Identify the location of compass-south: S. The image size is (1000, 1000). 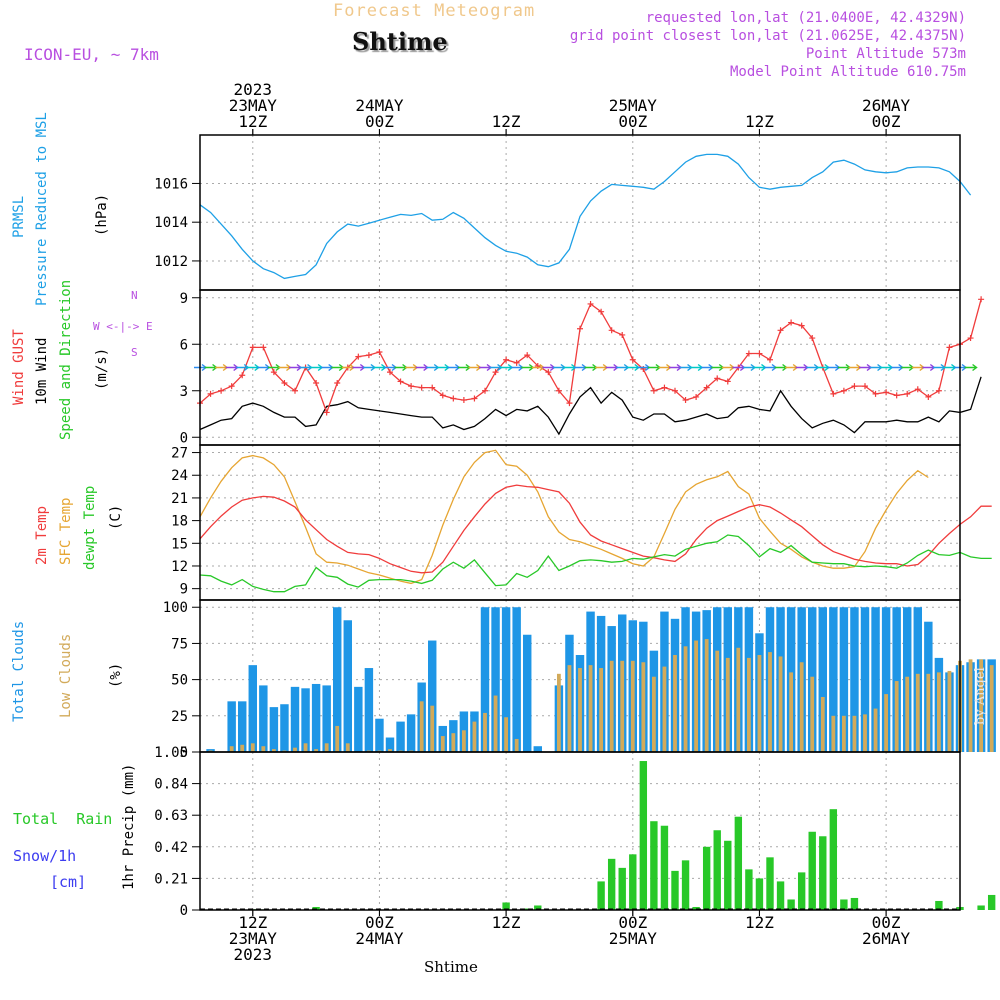
(134, 352).